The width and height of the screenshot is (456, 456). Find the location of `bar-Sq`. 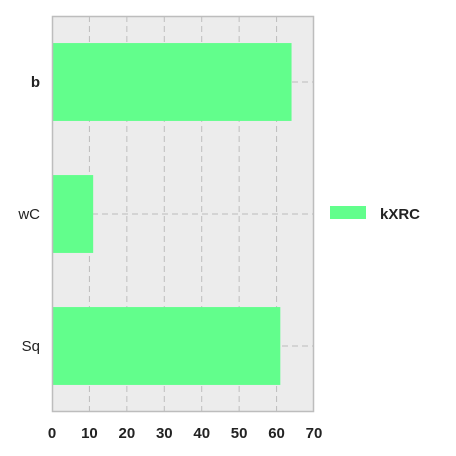

bar-Sq is located at coordinates (166, 346).